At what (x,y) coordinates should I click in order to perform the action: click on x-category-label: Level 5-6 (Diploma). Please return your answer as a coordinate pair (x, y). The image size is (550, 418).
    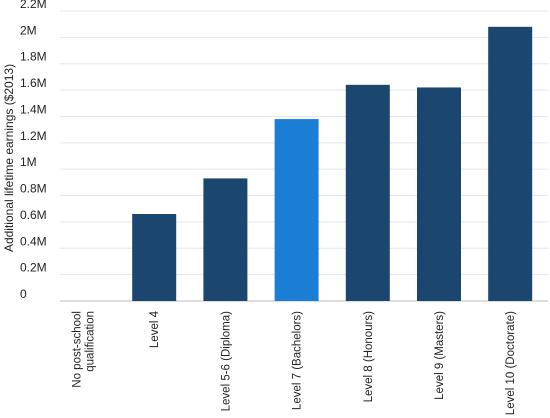
    Looking at the image, I should click on (226, 361).